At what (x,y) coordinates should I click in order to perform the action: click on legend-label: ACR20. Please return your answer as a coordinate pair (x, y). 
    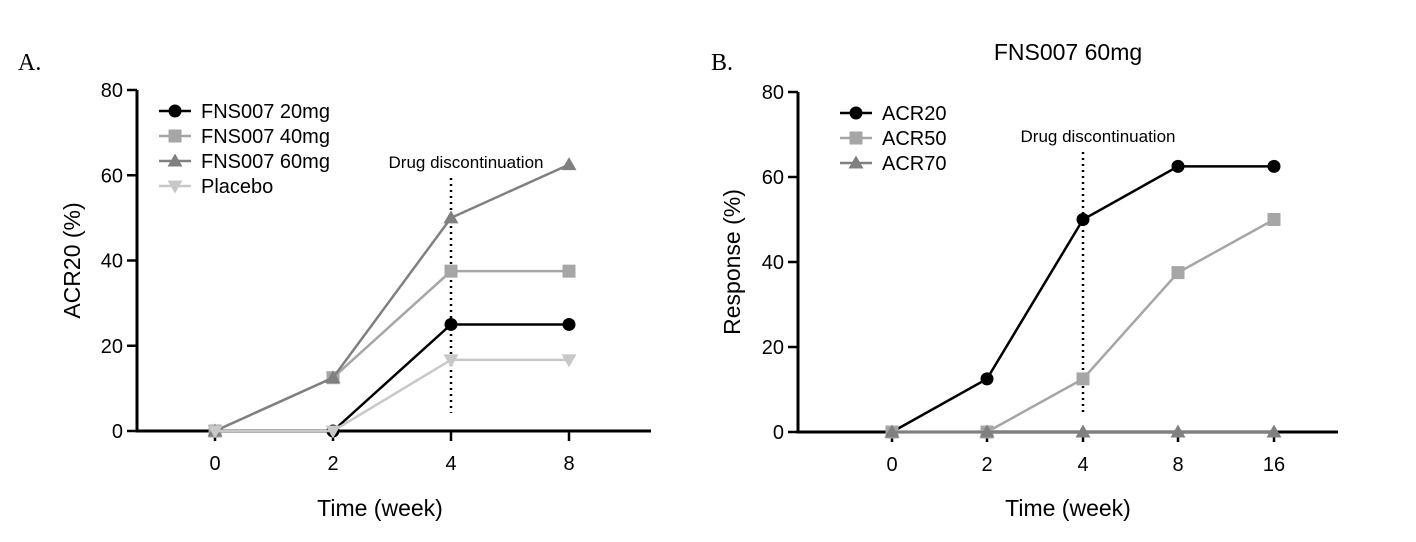
    Looking at the image, I should click on (914, 114).